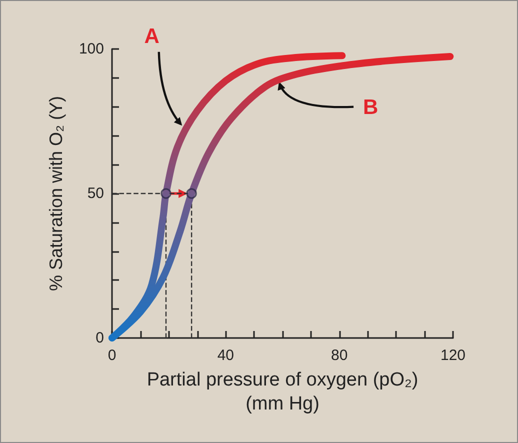  Describe the element at coordinates (112, 355) in the screenshot. I see `x-tick-label: 0` at that location.